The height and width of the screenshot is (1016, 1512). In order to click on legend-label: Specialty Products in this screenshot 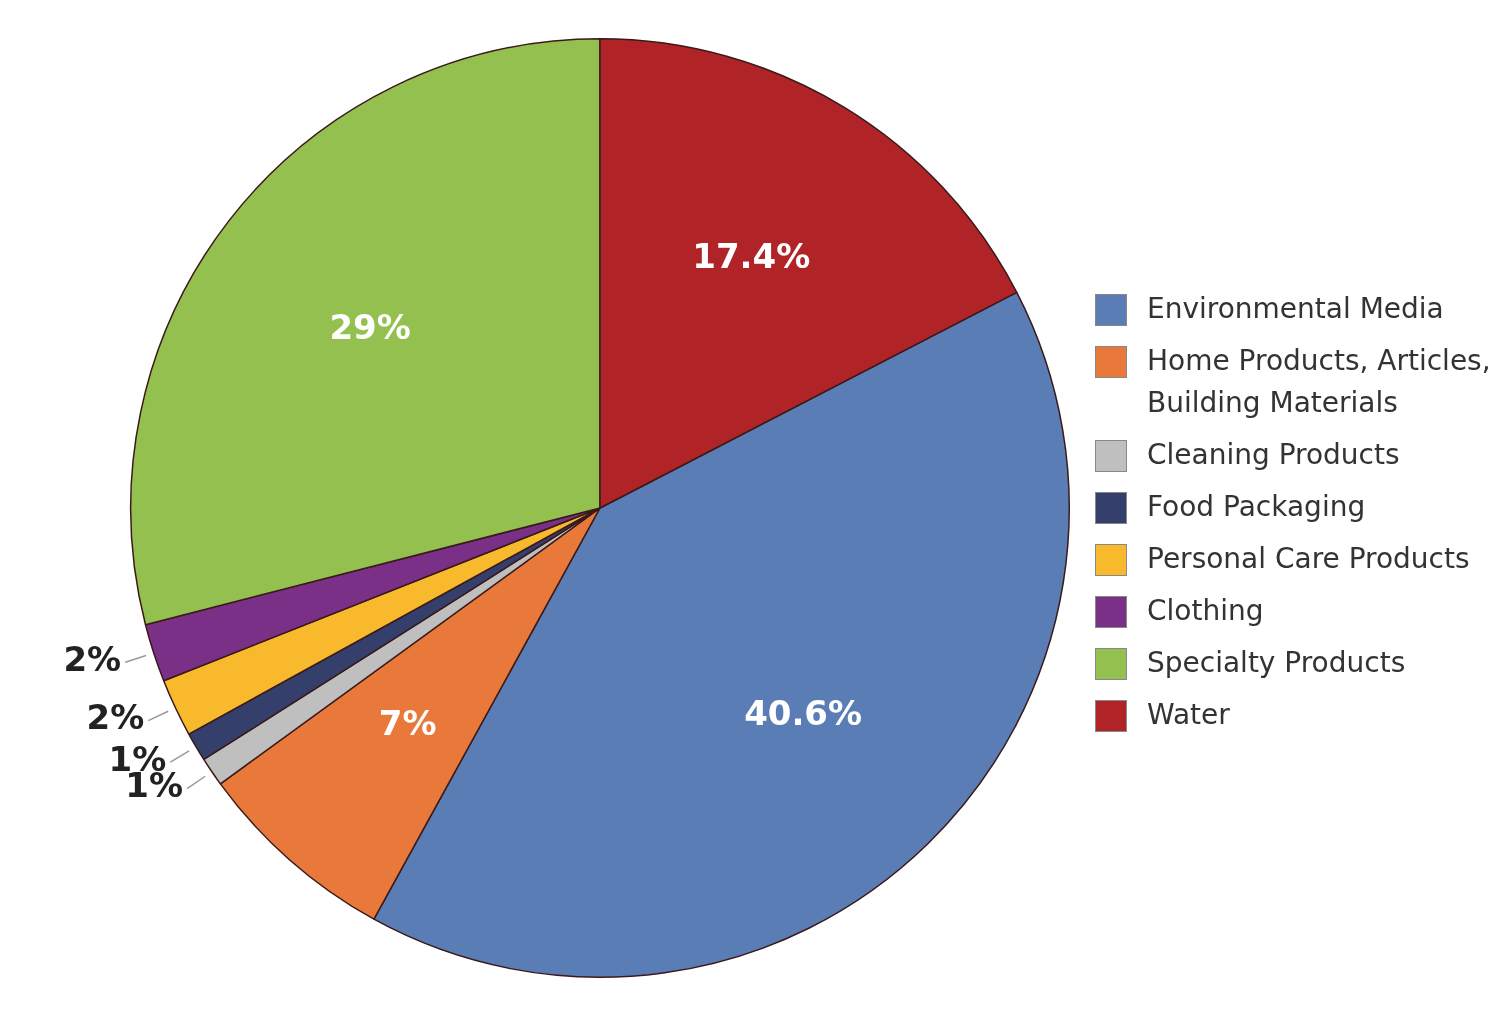, I will do `click(1276, 663)`.